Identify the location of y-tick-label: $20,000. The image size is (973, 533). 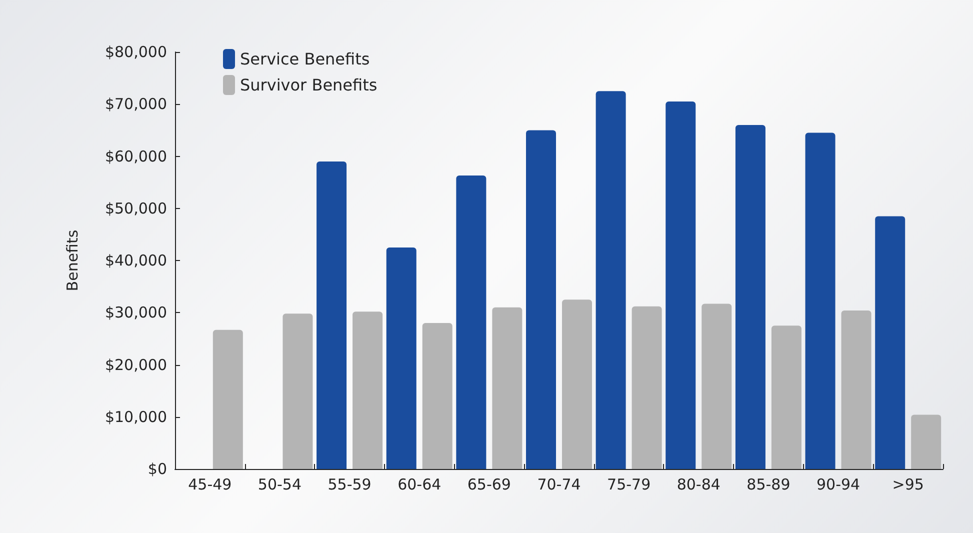
(135, 365).